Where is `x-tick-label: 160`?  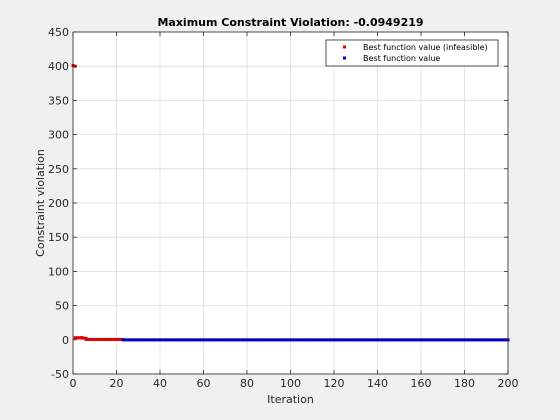
x-tick-label: 160 is located at coordinates (421, 383).